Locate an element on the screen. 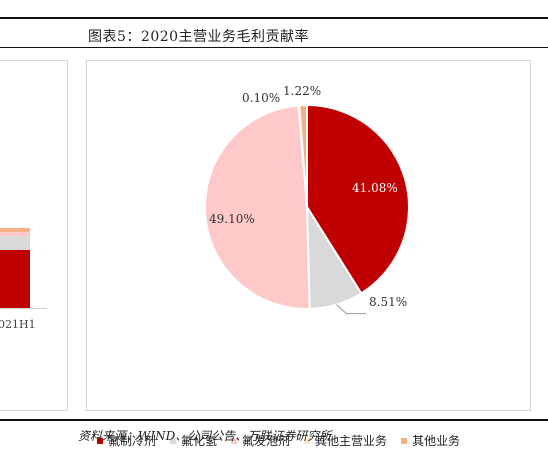 The image size is (548, 459). top-rule is located at coordinates (274, 18).